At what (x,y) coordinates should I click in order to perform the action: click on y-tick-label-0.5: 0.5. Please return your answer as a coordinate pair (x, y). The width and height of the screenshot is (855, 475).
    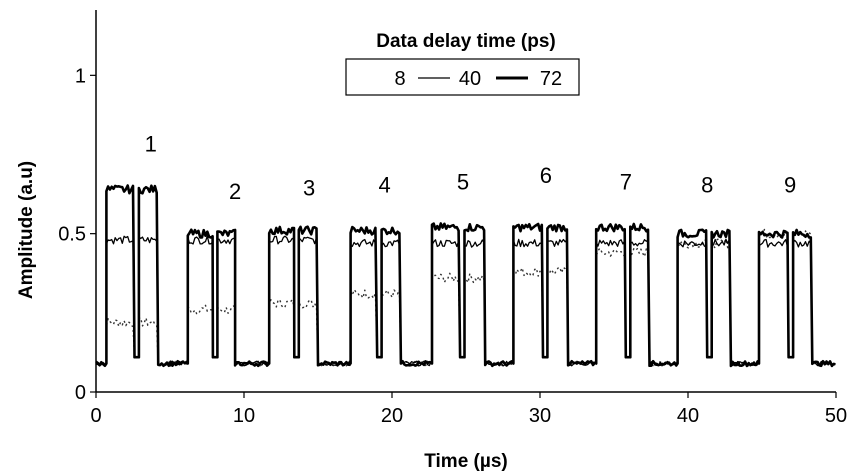
    Looking at the image, I should click on (72, 235).